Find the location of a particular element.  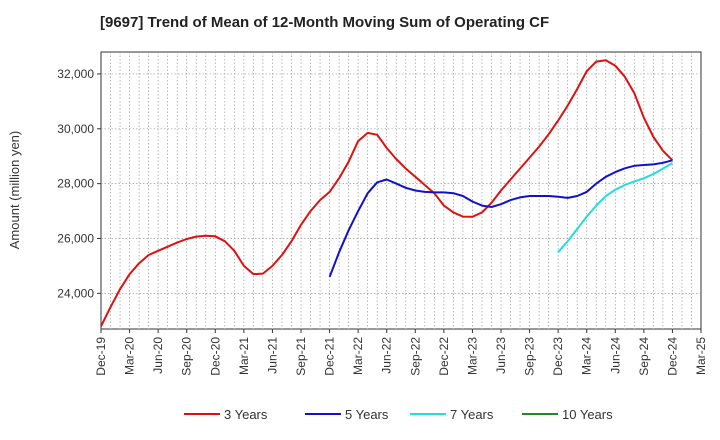

y-tick-label: 28,000 is located at coordinates (75, 184).